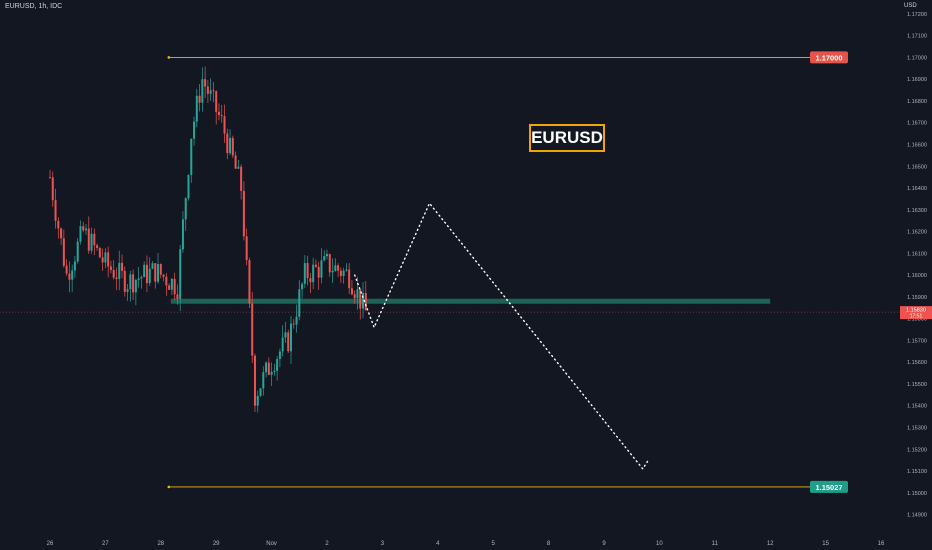 This screenshot has height=550, width=932. What do you see at coordinates (327, 544) in the screenshot?
I see `time-tick-label: 2` at bounding box center [327, 544].